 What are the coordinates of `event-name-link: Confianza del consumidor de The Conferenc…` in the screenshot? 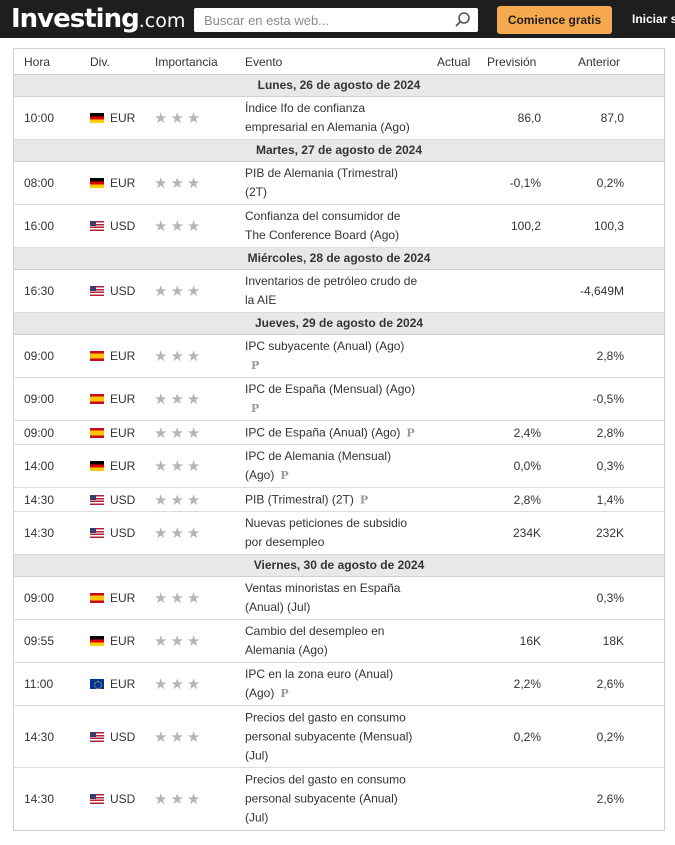 It's located at (340, 226).